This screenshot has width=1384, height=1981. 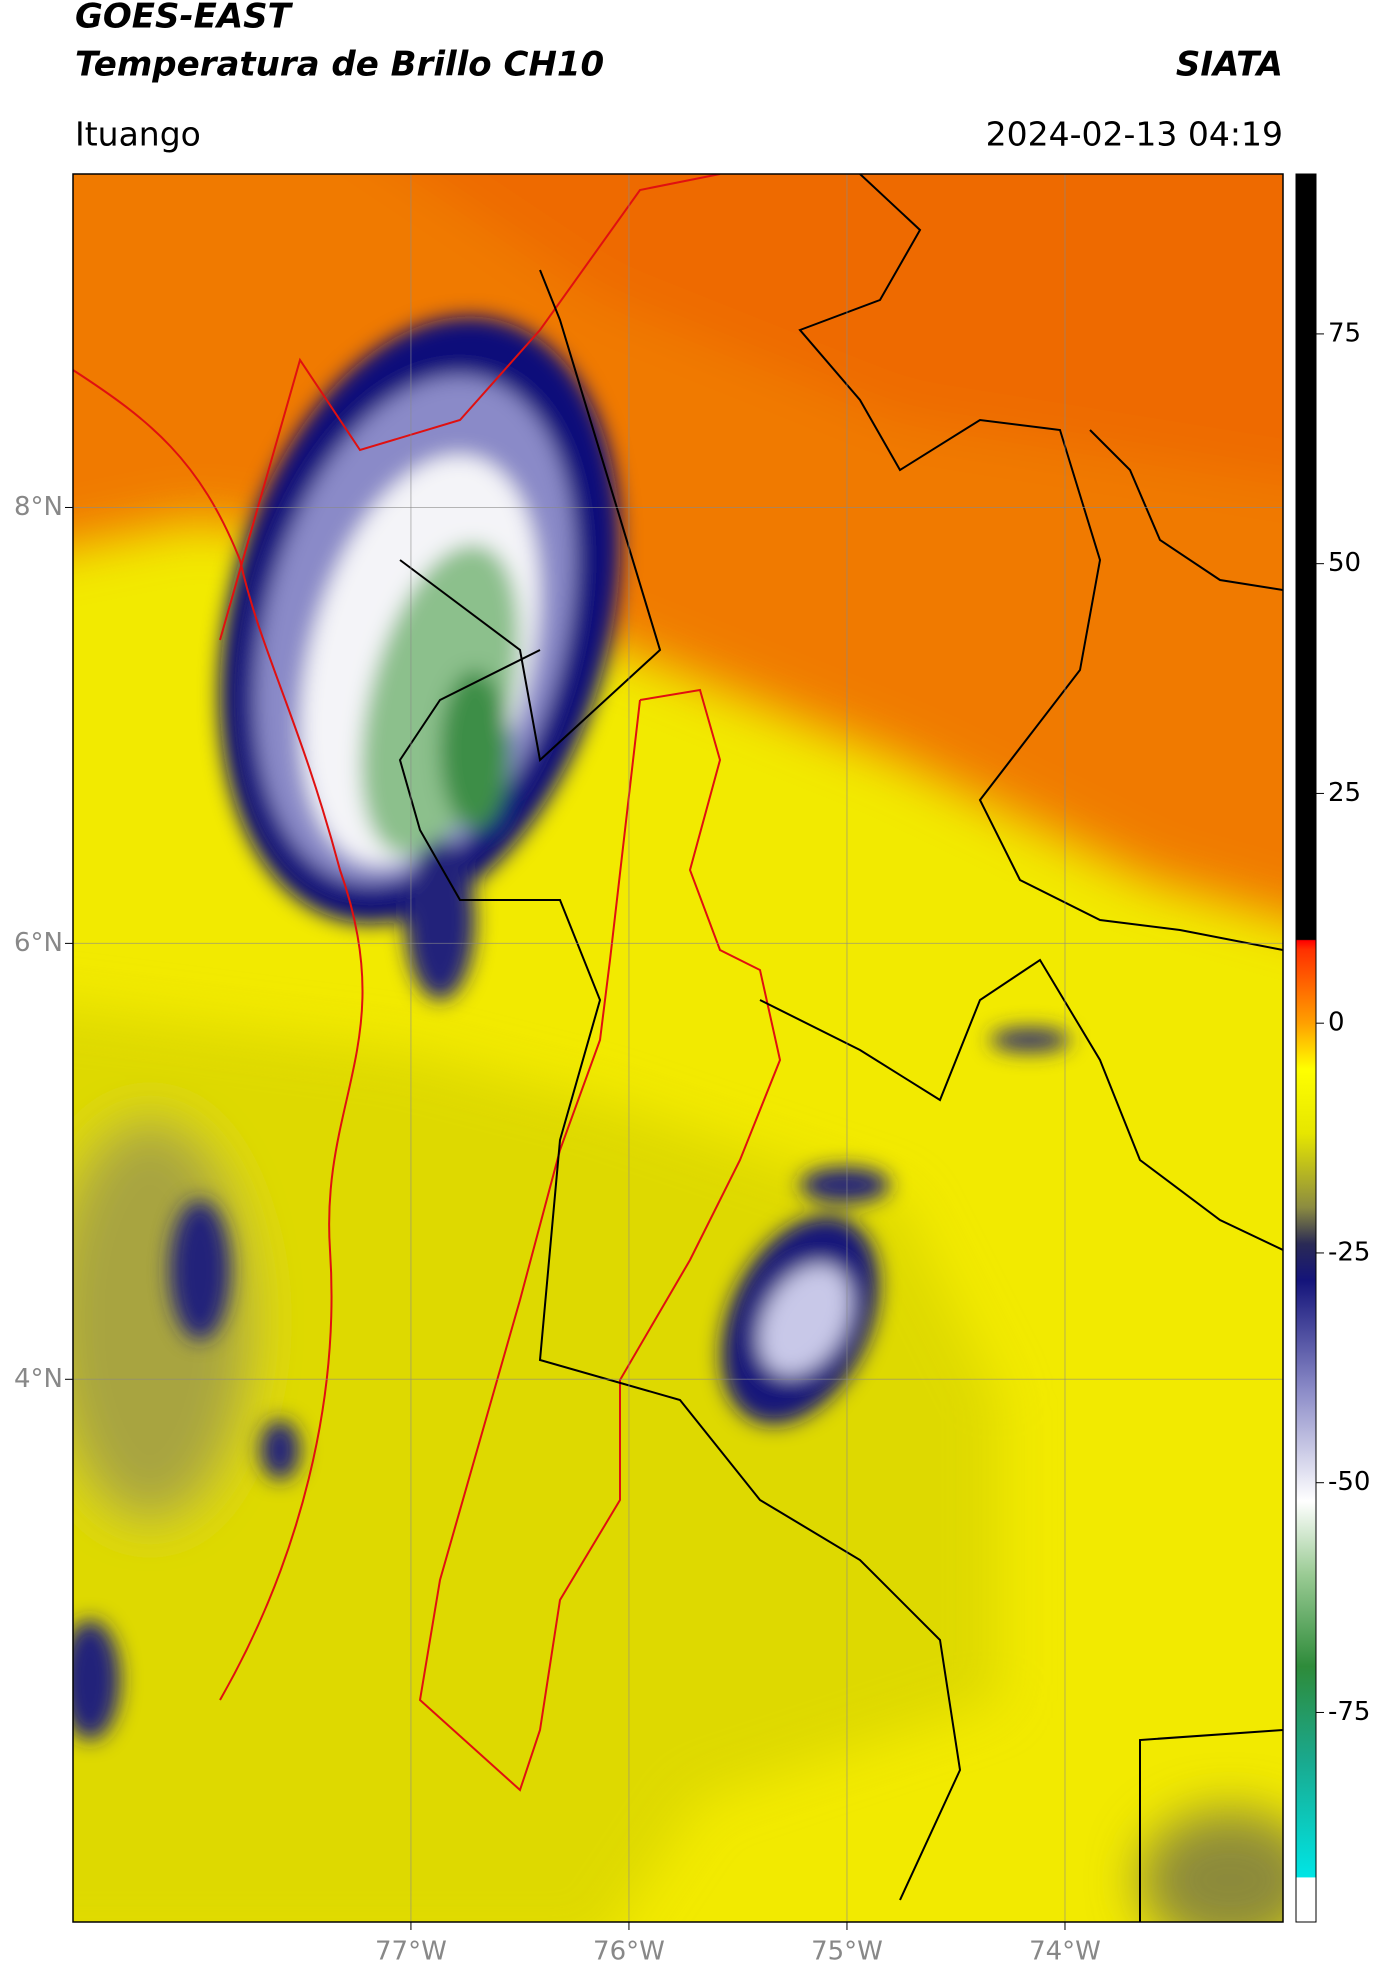 I want to click on x-tick-label: 76°W, so click(x=629, y=1952).